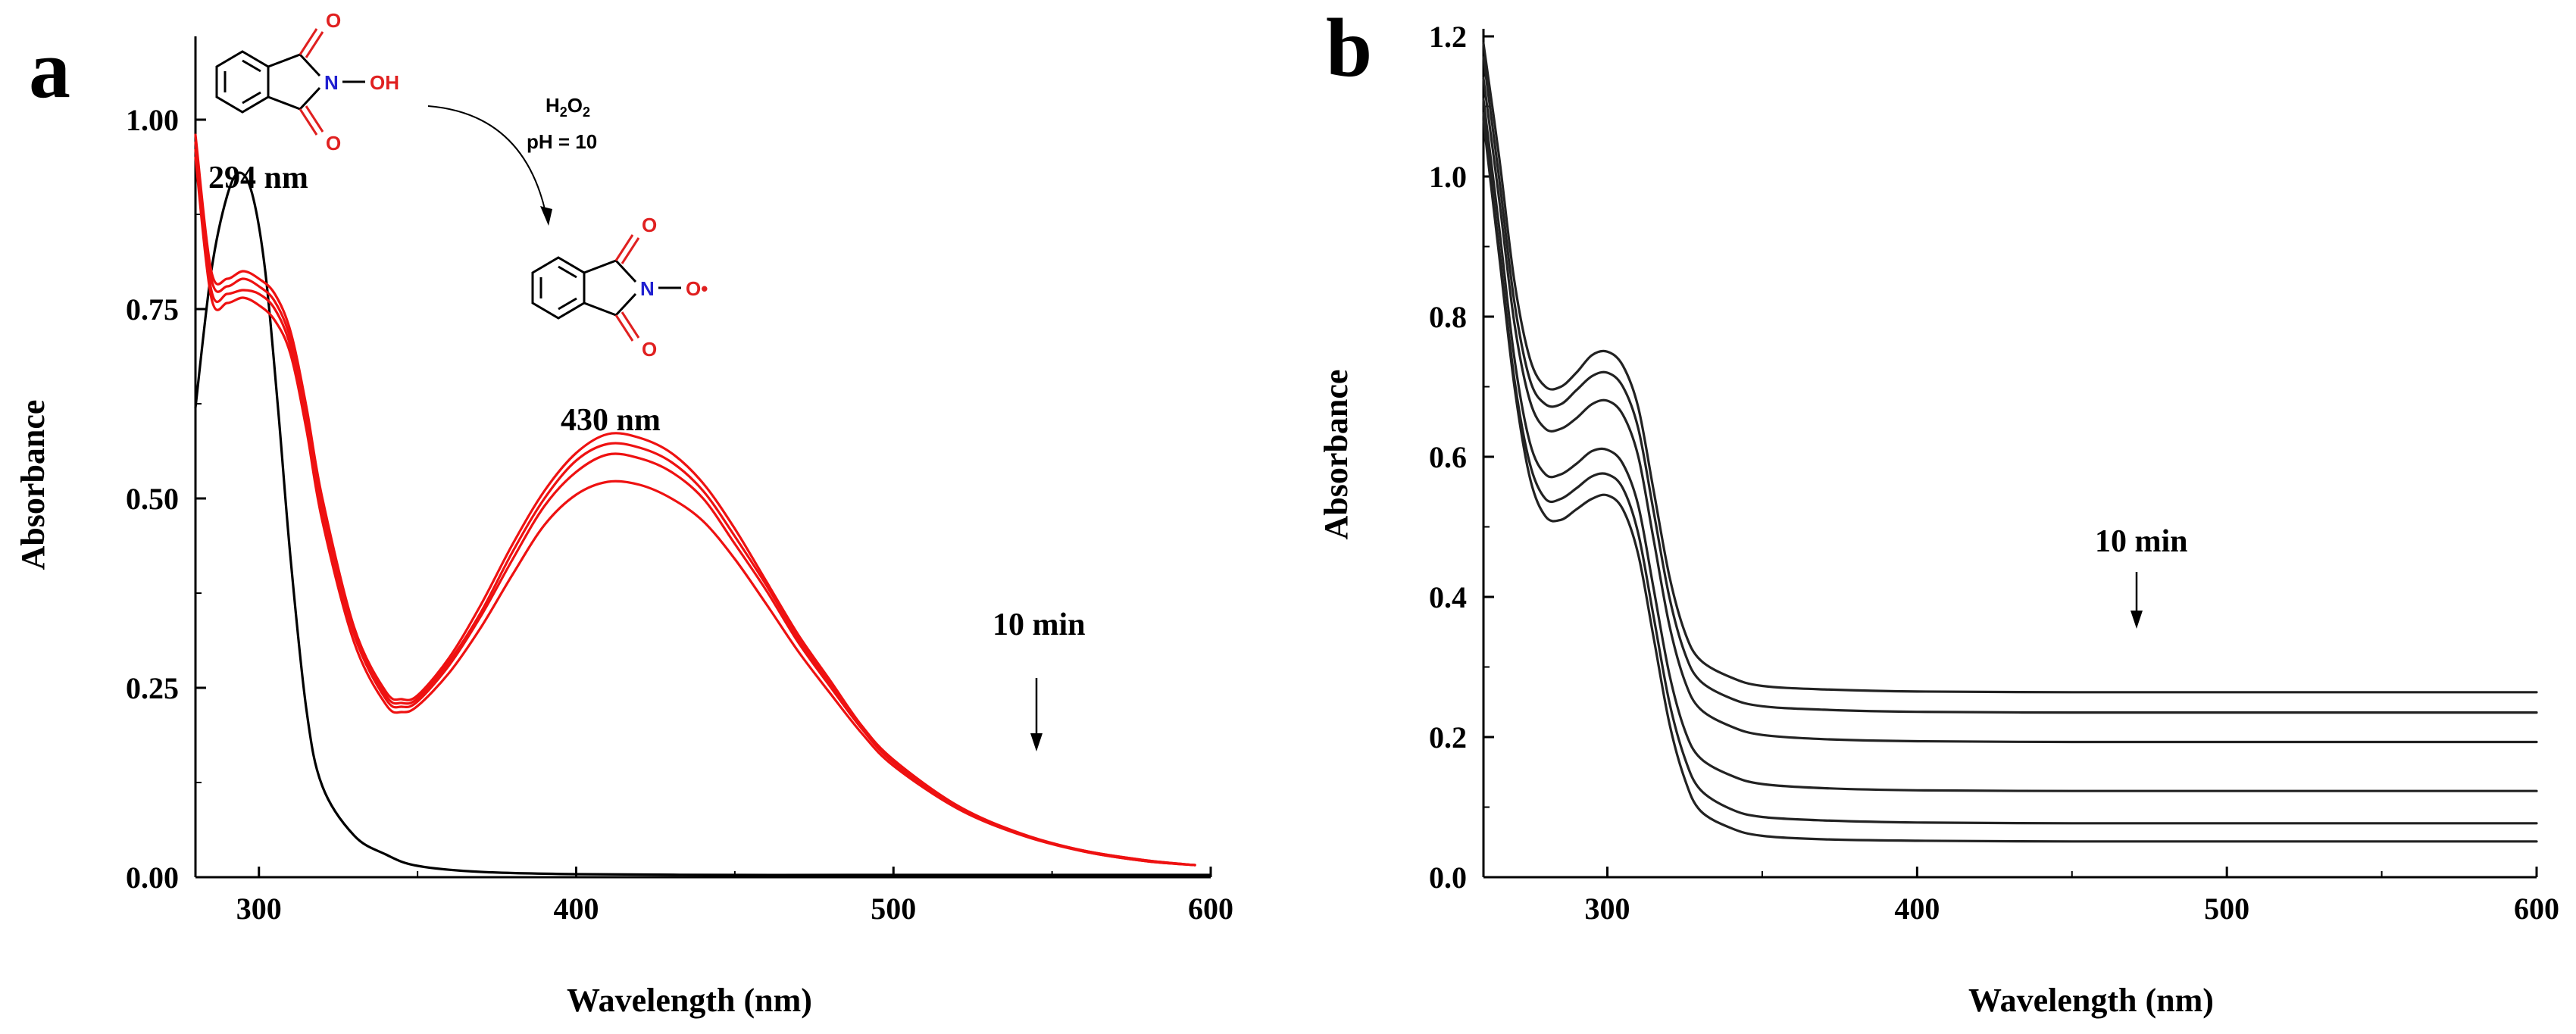  Describe the element at coordinates (647, 289) in the screenshot. I see `product-n: N` at that location.